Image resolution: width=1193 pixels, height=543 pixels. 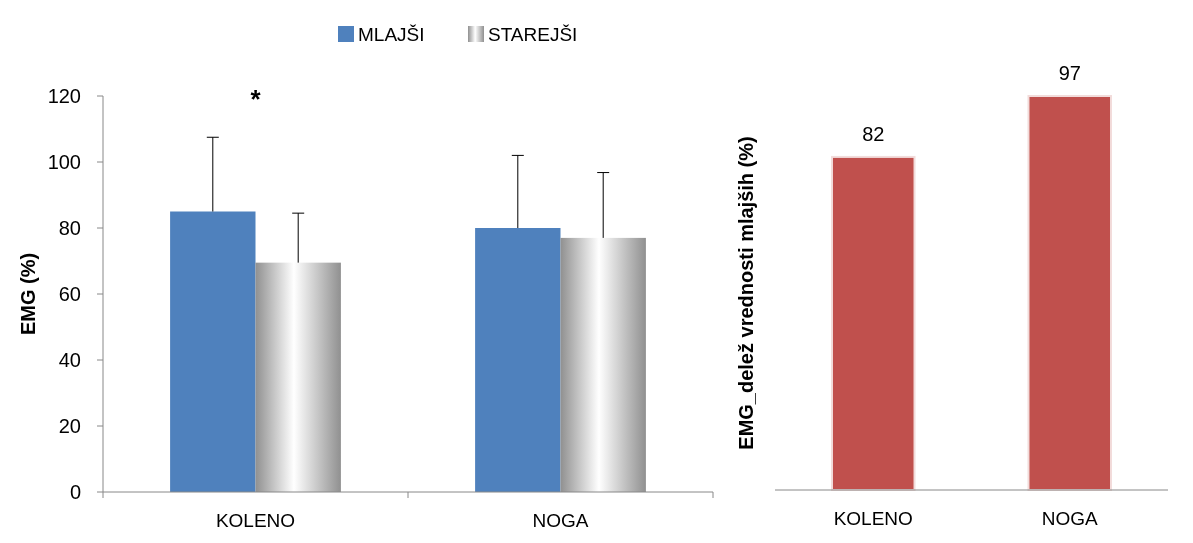 What do you see at coordinates (1069, 73) in the screenshot?
I see `data-label: 97` at bounding box center [1069, 73].